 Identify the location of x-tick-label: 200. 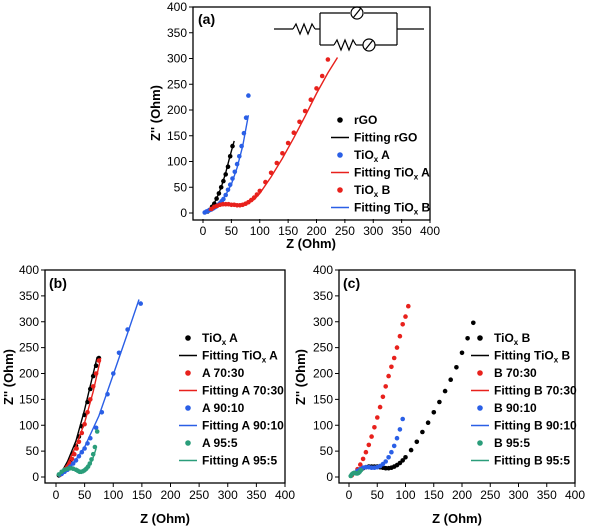
(462, 495).